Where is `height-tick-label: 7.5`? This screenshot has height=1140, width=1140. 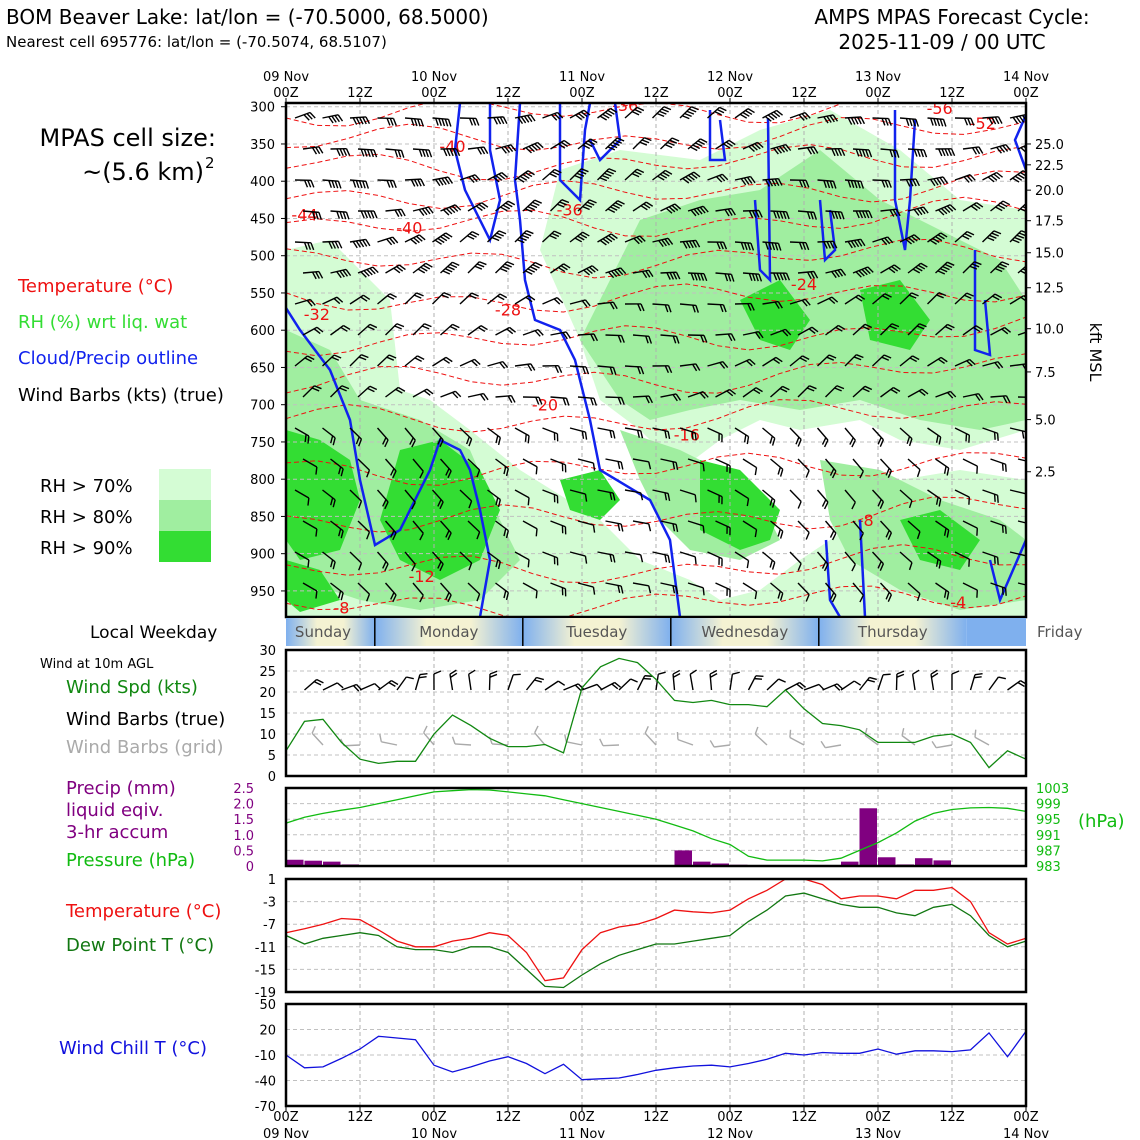
height-tick-label: 7.5 is located at coordinates (1045, 373).